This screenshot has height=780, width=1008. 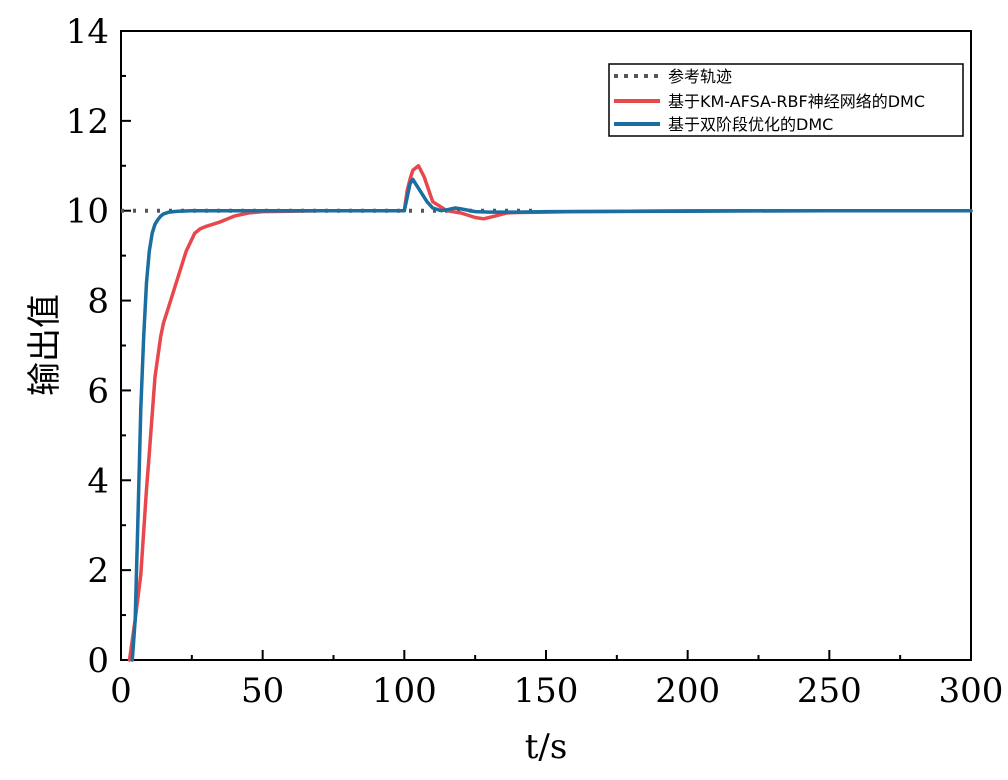 What do you see at coordinates (87, 122) in the screenshot?
I see `y-tick-label: 12` at bounding box center [87, 122].